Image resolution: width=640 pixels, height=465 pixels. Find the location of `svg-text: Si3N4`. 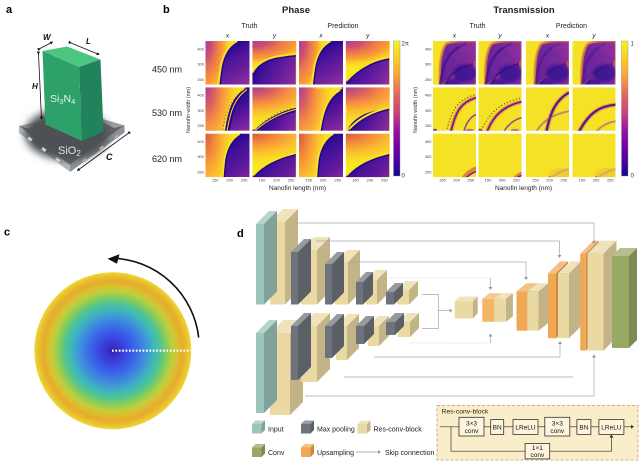

svg-text: Si3N4 is located at coordinates (62, 99).